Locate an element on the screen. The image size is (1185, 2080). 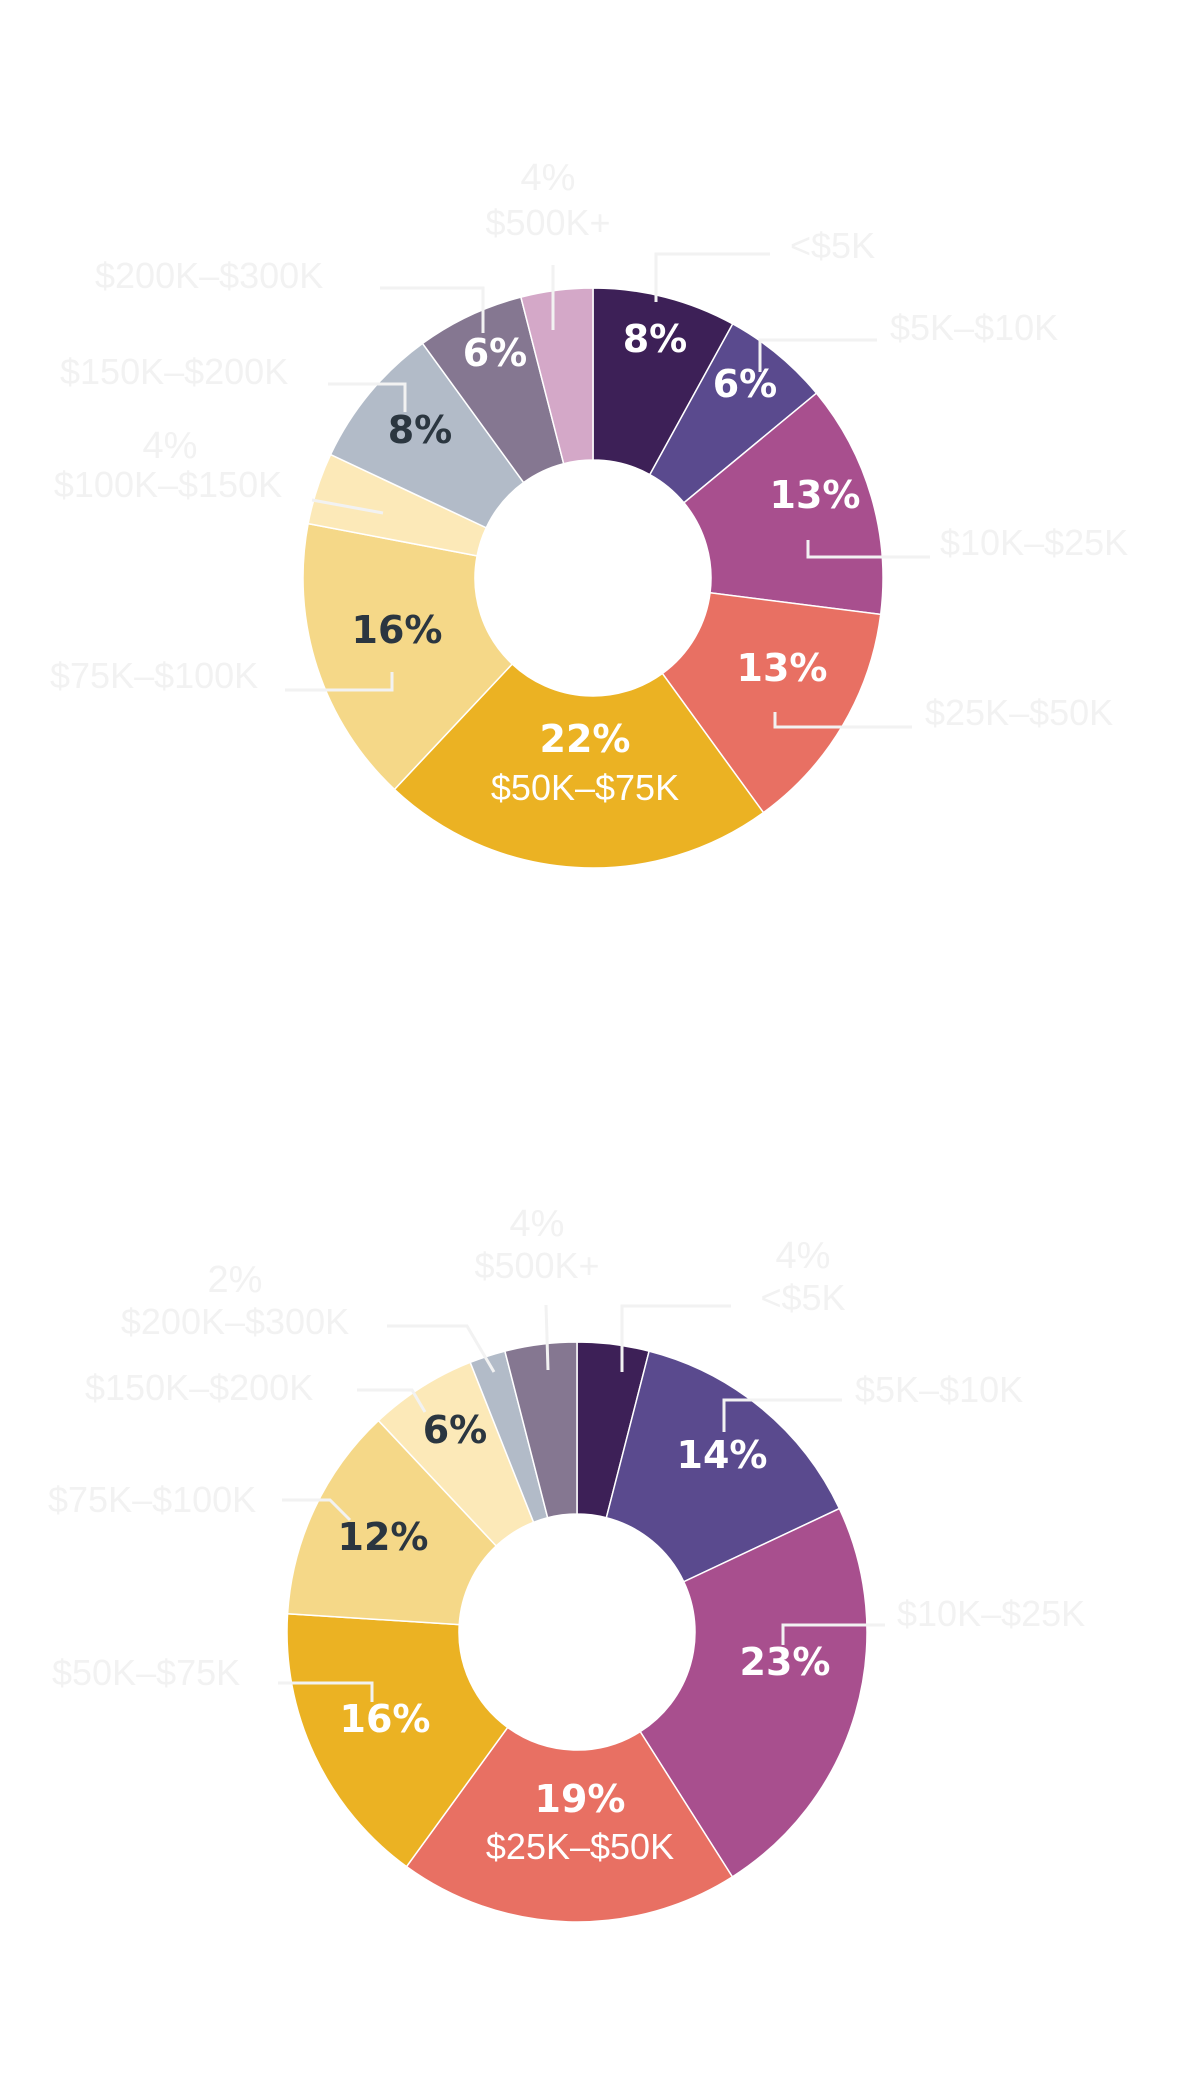
category-label-0-1: $5K–$10K is located at coordinates (974, 327).